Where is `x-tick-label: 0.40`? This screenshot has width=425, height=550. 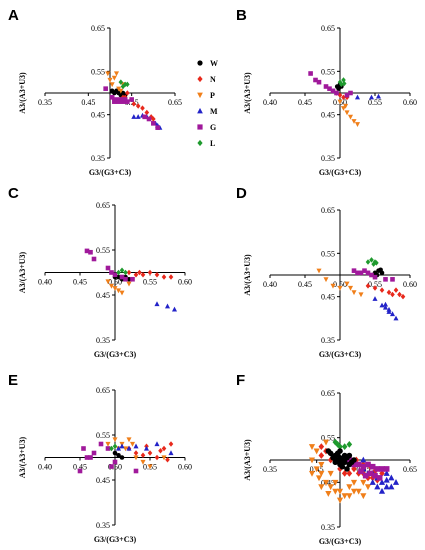 x-tick-label: 0.40 is located at coordinates (45, 282).